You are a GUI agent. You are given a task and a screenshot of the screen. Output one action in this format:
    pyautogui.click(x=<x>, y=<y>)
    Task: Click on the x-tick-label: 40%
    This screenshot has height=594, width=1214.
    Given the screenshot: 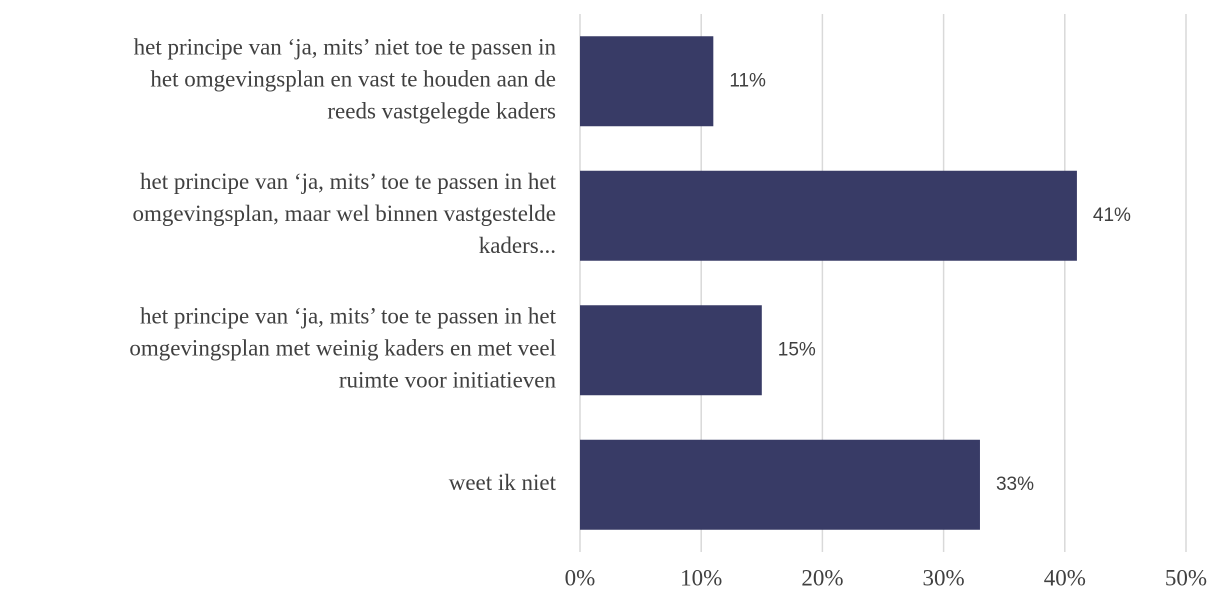 What is the action you would take?
    pyautogui.click(x=1065, y=577)
    